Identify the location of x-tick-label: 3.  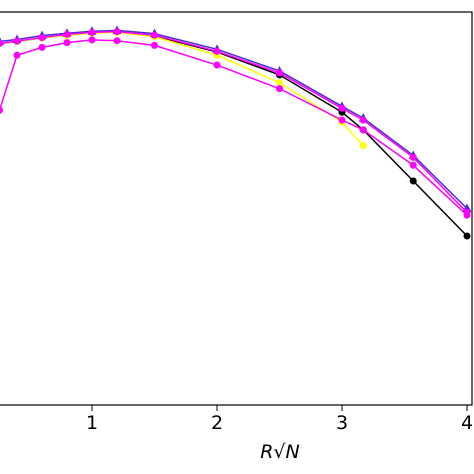
(342, 423).